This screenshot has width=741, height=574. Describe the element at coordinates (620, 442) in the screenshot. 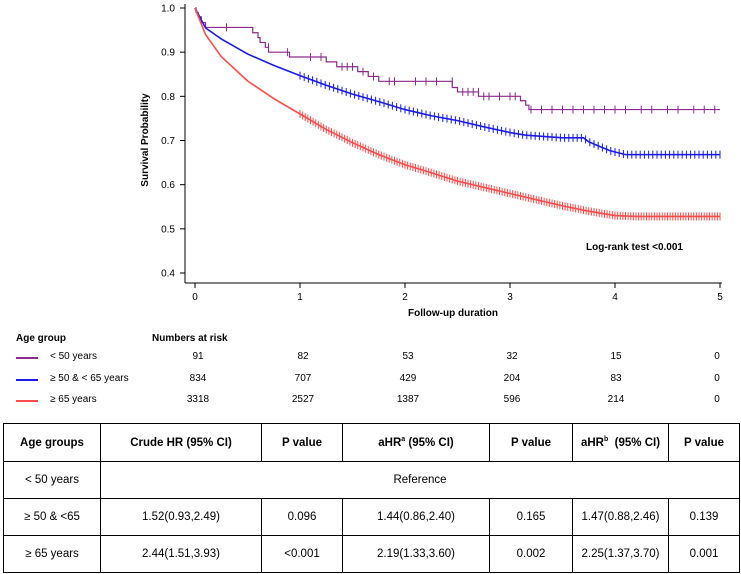

I see `header-ahr-b: aHRb (95% CI)` at that location.